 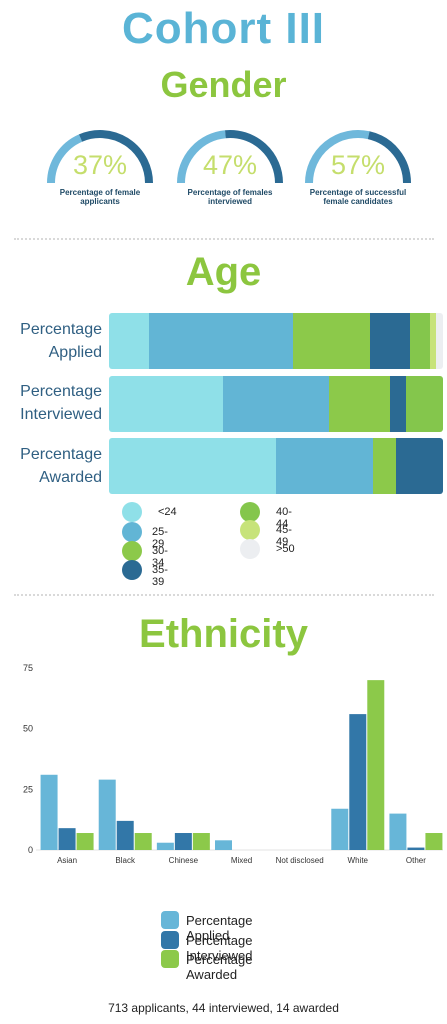 What do you see at coordinates (70, 477) in the screenshot?
I see `row-label-line: Awarded` at bounding box center [70, 477].